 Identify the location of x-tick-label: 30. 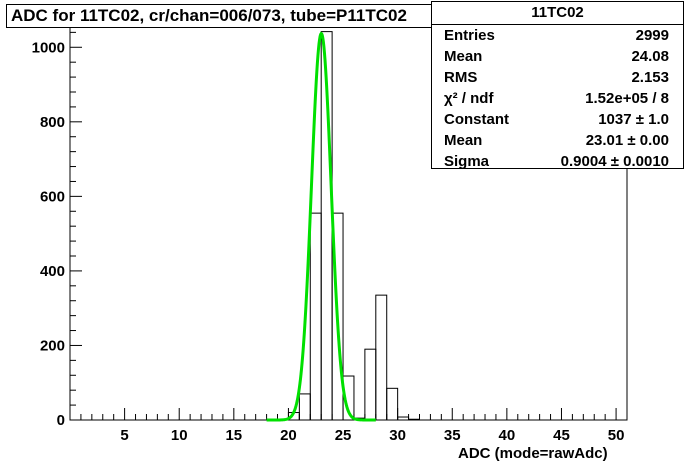
(397, 435).